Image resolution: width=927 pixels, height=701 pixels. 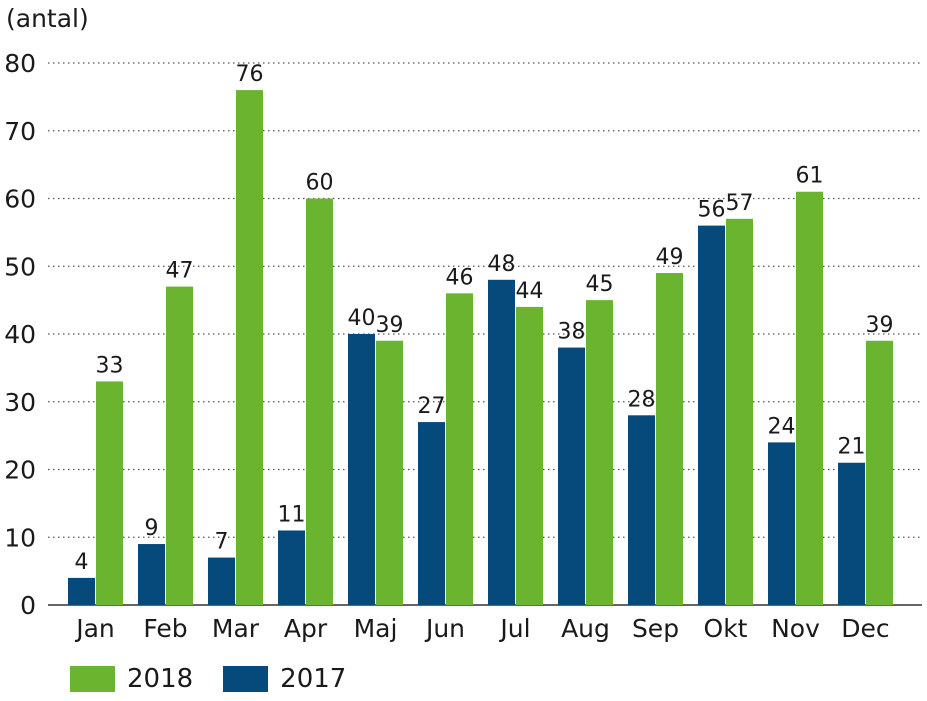 I want to click on y-tick-label-0: 0, so click(x=28, y=605).